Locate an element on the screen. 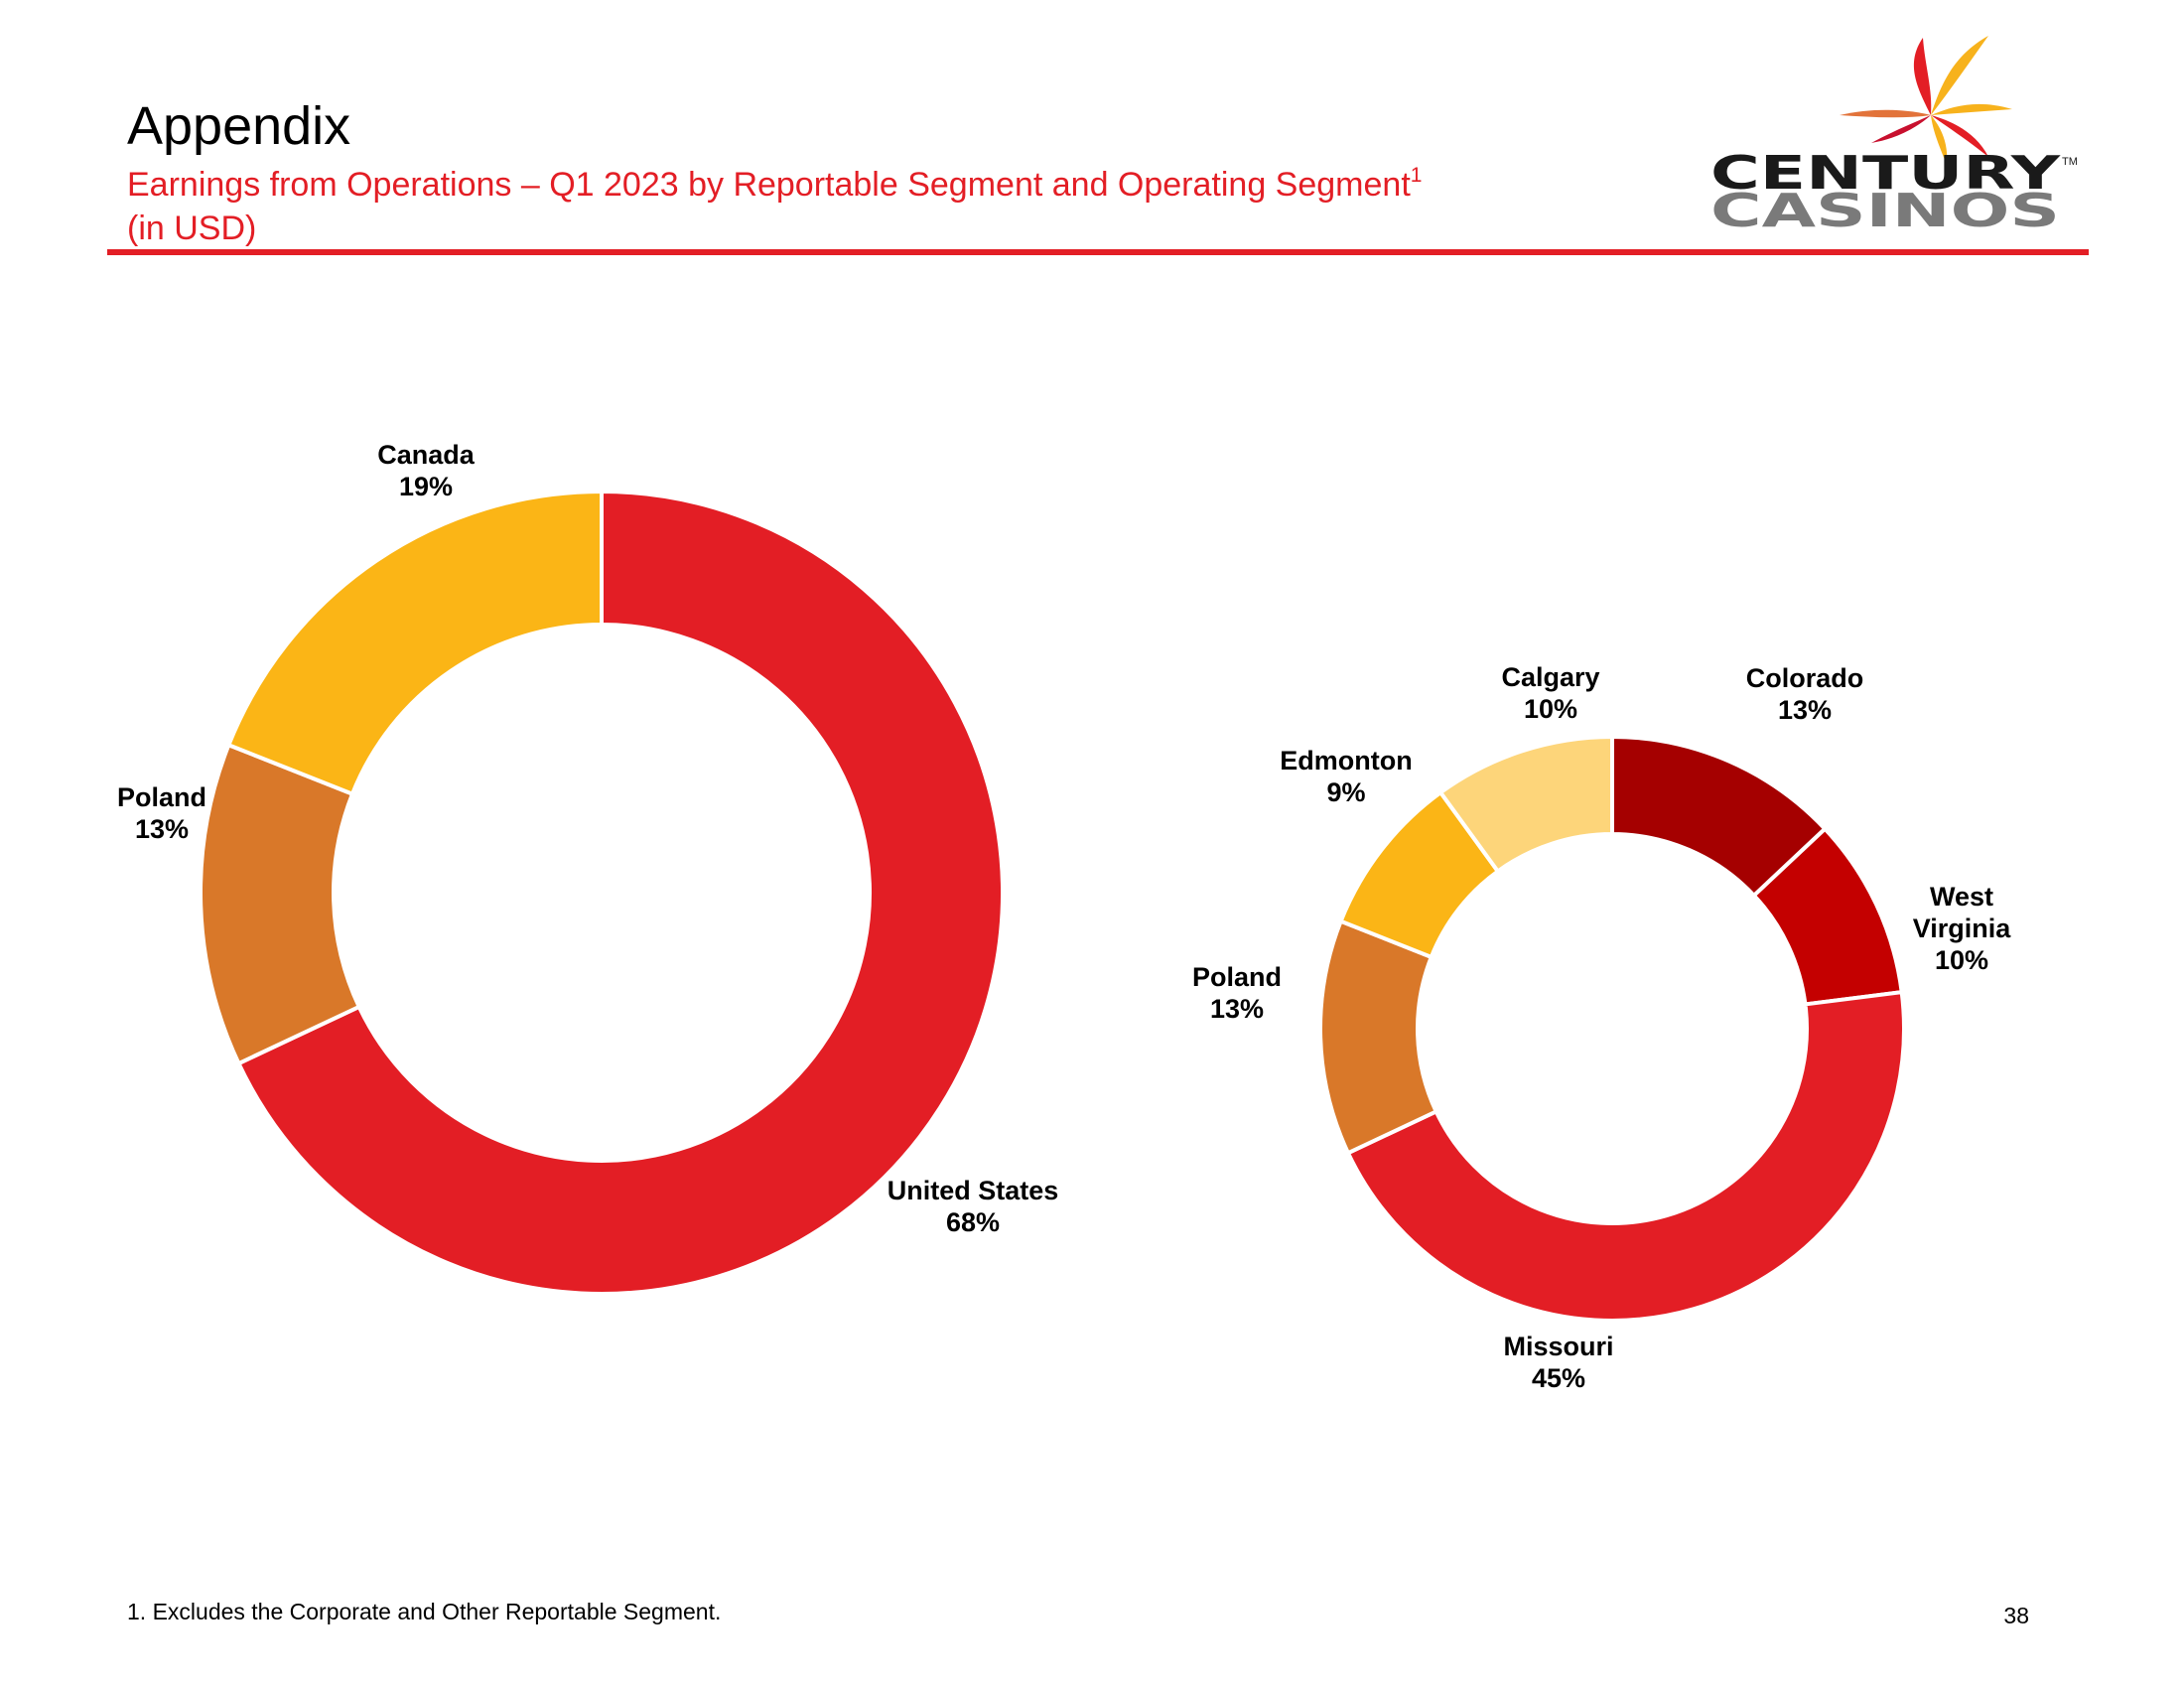 This screenshot has width=2184, height=1688. slice-label-edmonton: Edmonton 9% is located at coordinates (1346, 776).